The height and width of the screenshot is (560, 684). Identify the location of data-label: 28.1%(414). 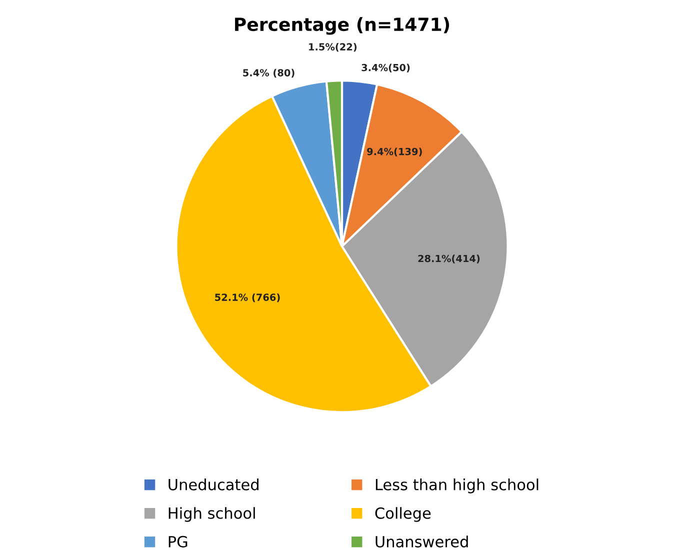
(449, 259).